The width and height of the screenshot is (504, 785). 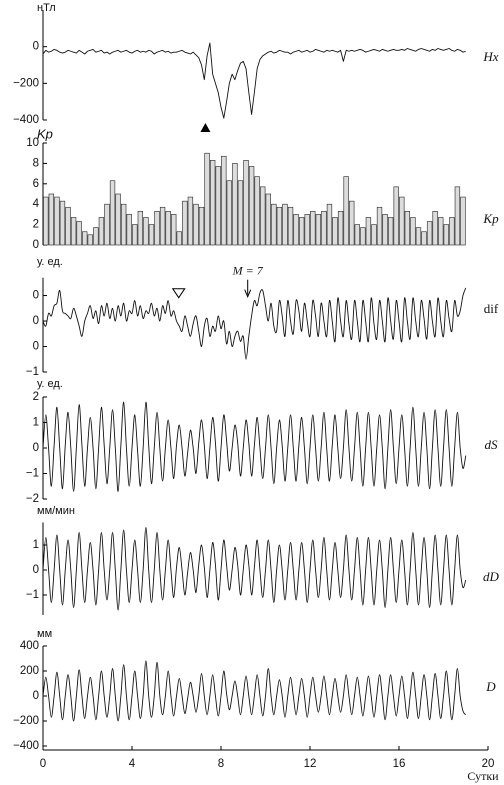 I want to click on annotation-arrowhead, so click(x=248, y=293).